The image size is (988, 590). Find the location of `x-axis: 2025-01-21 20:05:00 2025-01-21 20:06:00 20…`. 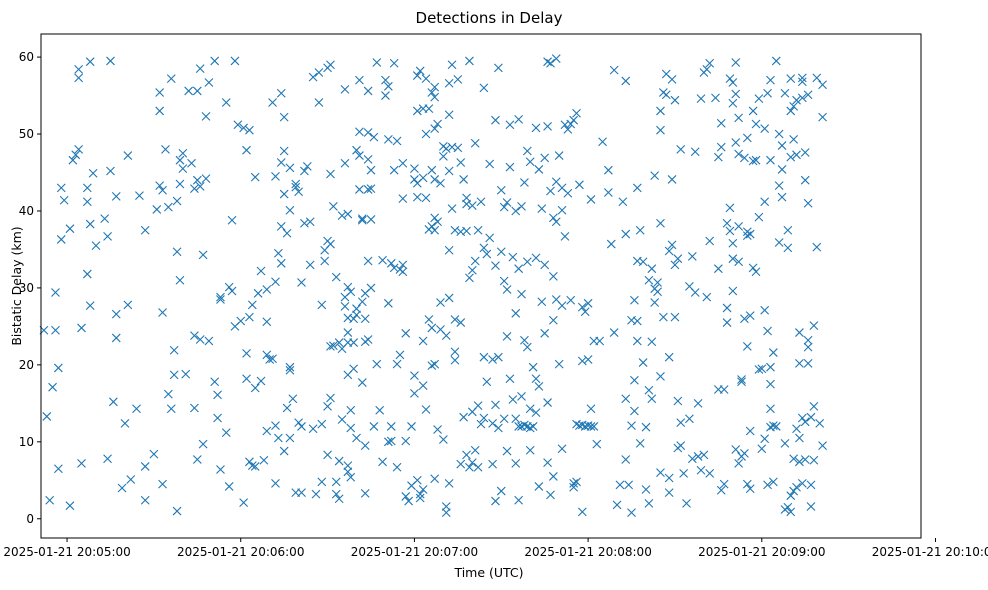

x-axis: 2025-01-21 20:05:00 2025-01-21 20:06:00 20… is located at coordinates (495, 548).